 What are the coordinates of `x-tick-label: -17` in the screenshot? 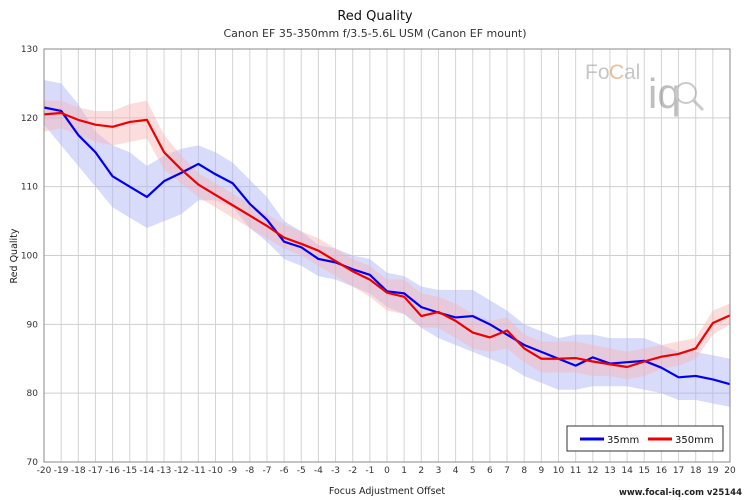 It's located at (95, 471).